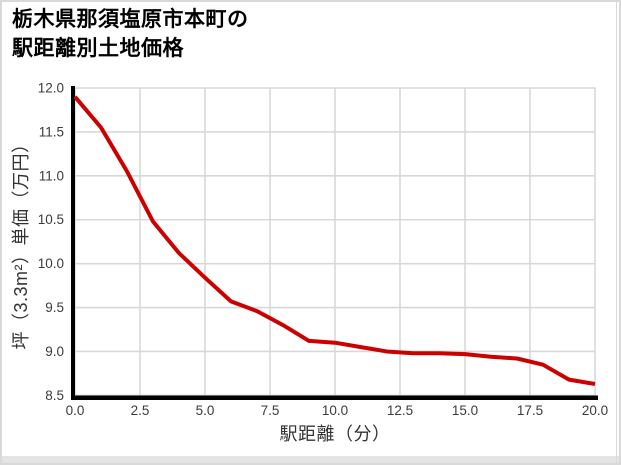 The height and width of the screenshot is (465, 621). I want to click on chart-title-line1: 栃木県那須塩原市本町の, so click(130, 19).